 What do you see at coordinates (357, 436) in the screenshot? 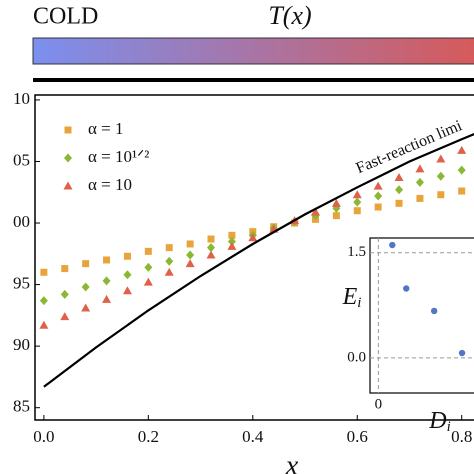
I see `x-tick-label: 0.6` at bounding box center [357, 436].